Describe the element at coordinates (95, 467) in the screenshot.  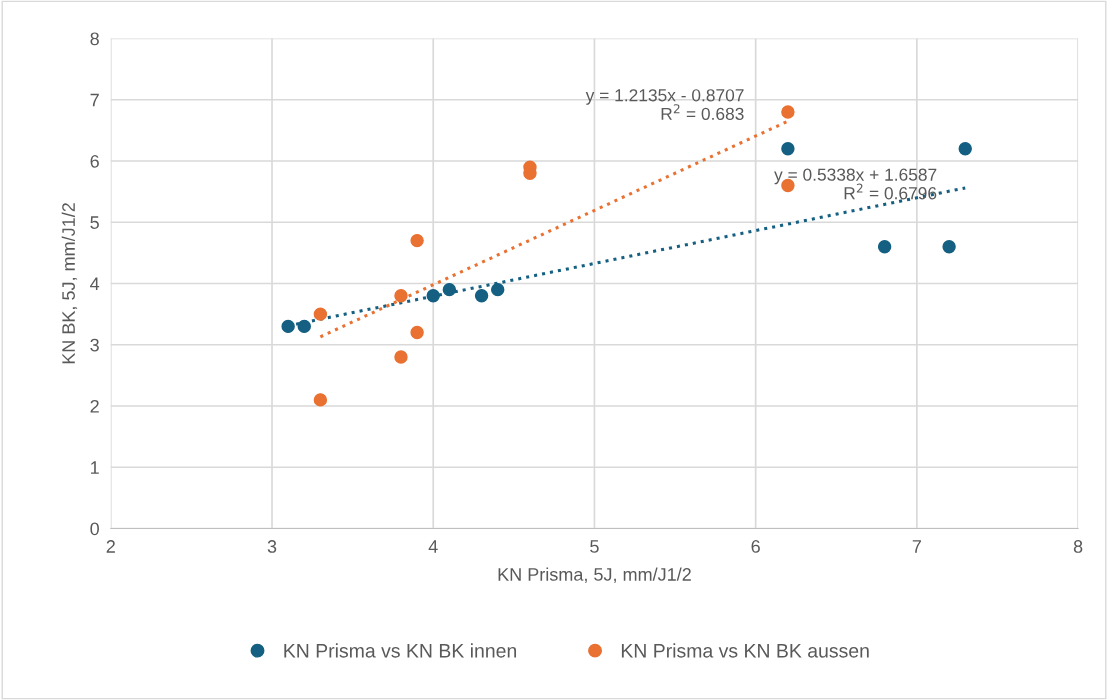
I see `y-tick-label: 1` at that location.